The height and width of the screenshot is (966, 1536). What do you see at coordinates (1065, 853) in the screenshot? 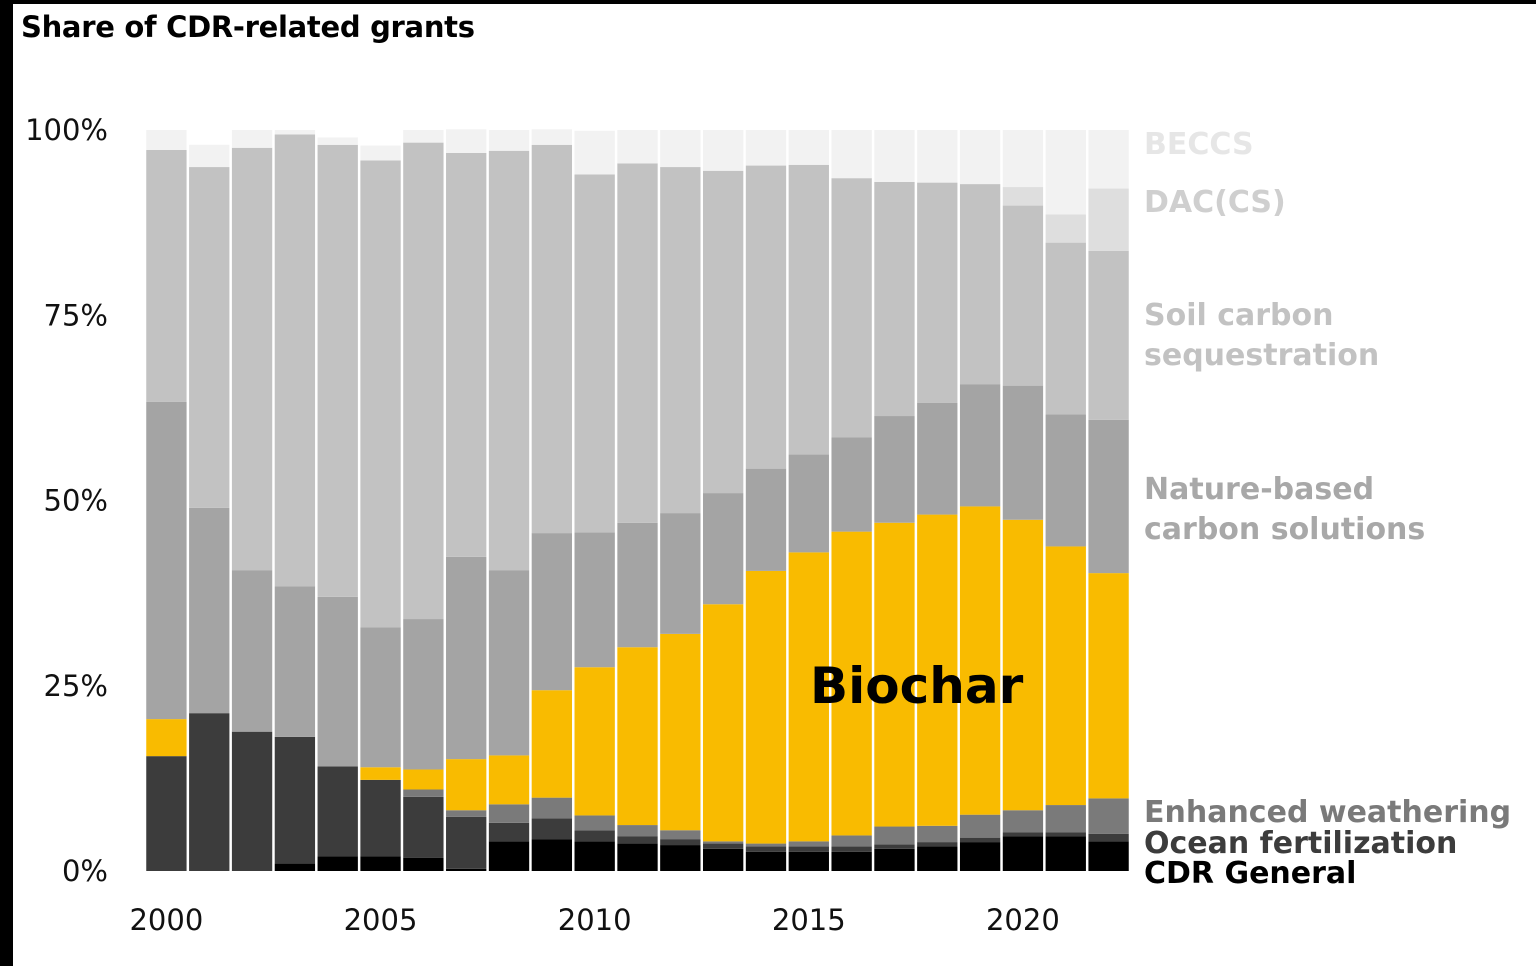
I see `bar-segment-2021-cdr-general` at bounding box center [1065, 853].